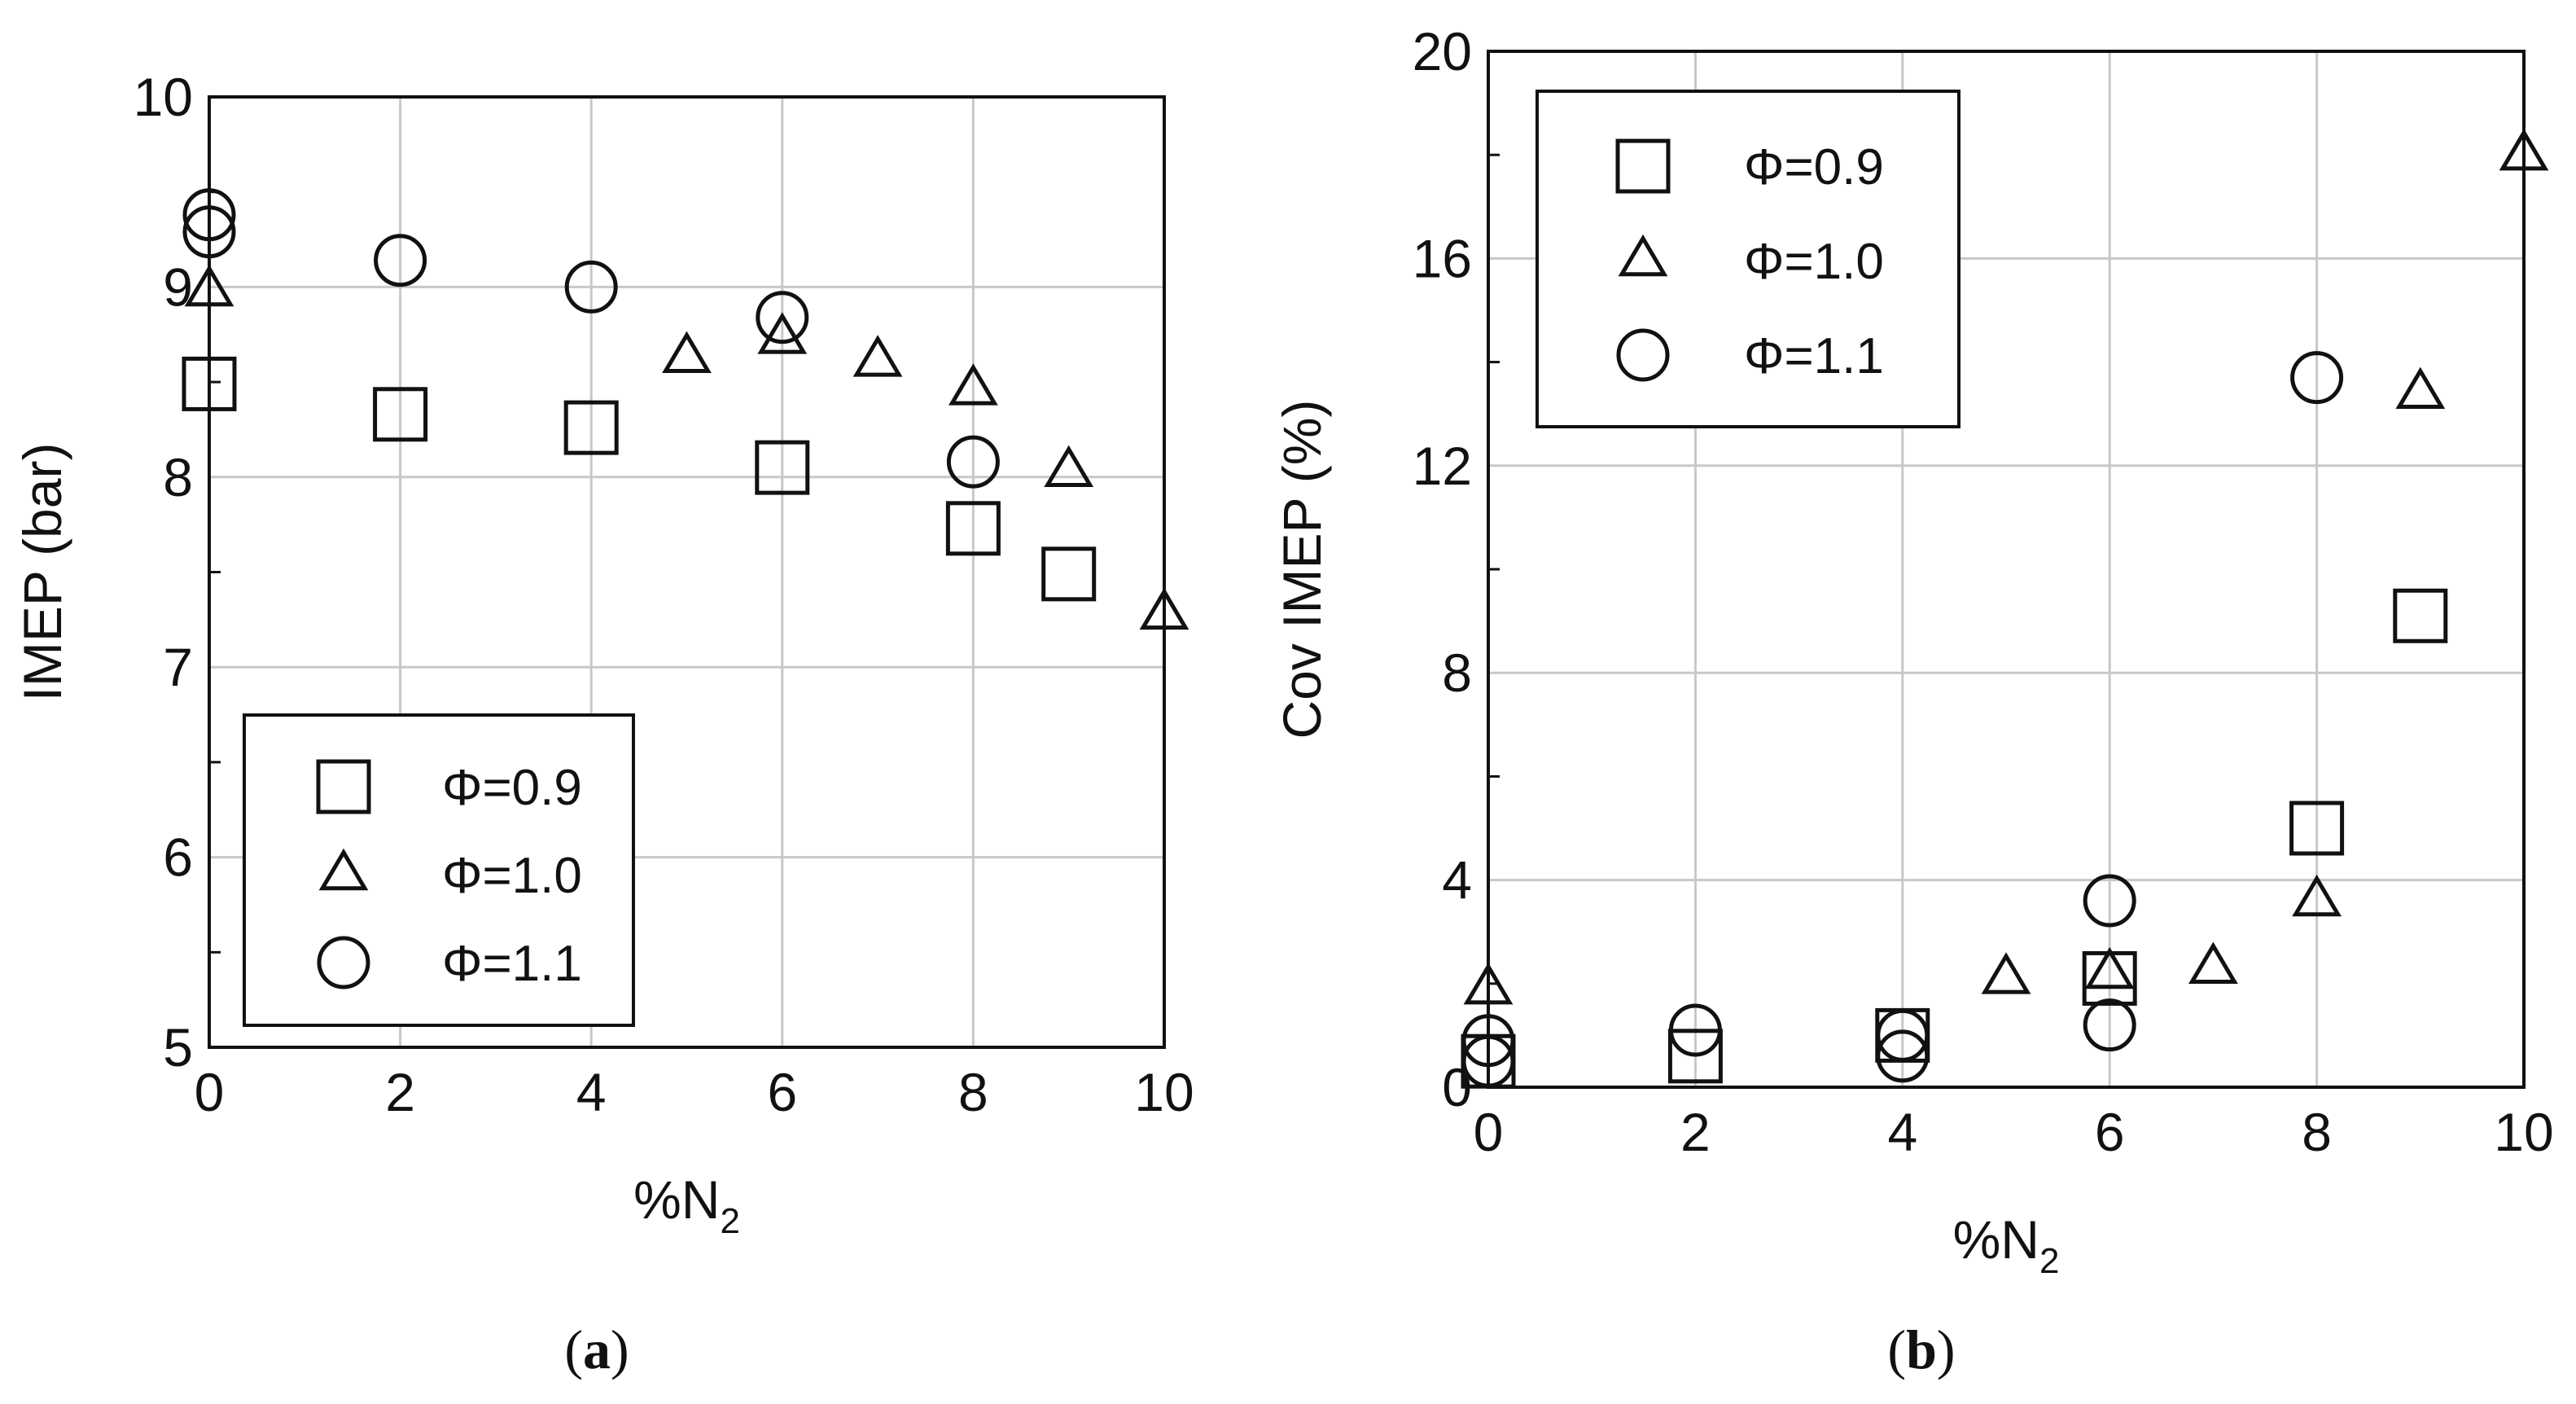  I want to click on panel-caption: (b), so click(1921, 1349).